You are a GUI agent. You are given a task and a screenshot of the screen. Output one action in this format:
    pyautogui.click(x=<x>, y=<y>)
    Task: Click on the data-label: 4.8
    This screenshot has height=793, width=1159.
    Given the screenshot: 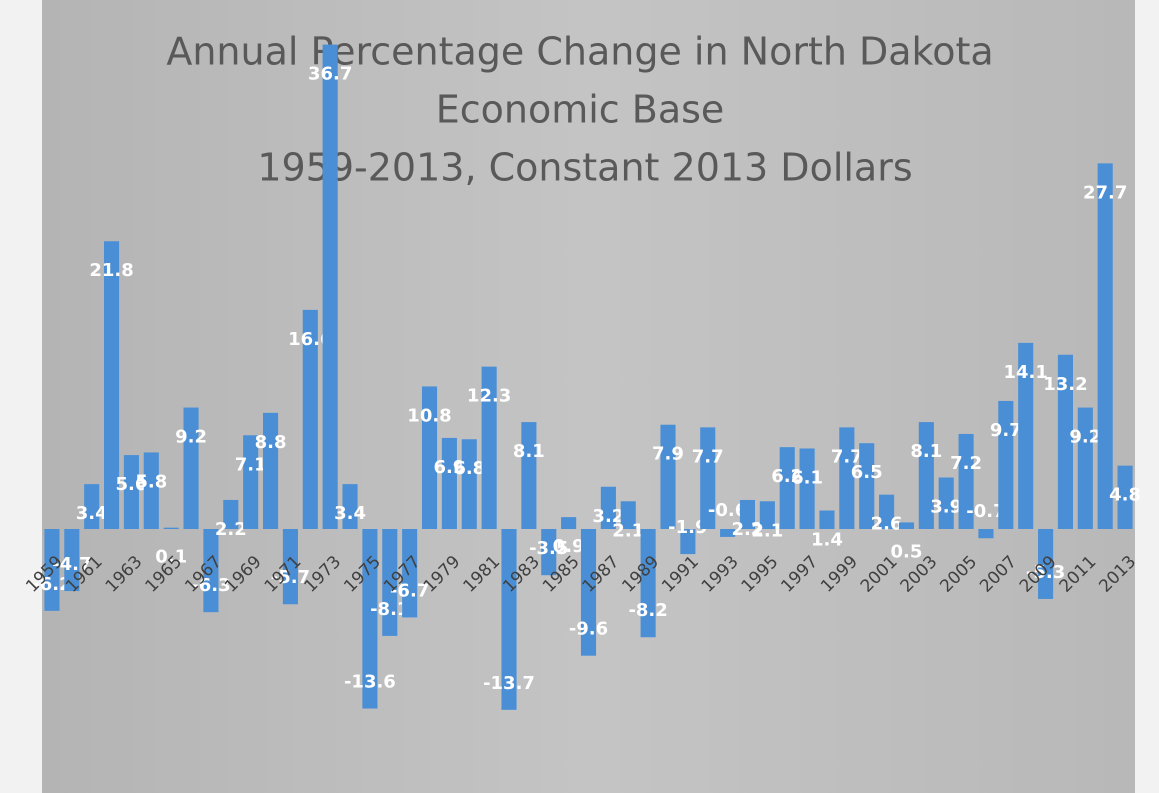 What is the action you would take?
    pyautogui.click(x=1125, y=495)
    